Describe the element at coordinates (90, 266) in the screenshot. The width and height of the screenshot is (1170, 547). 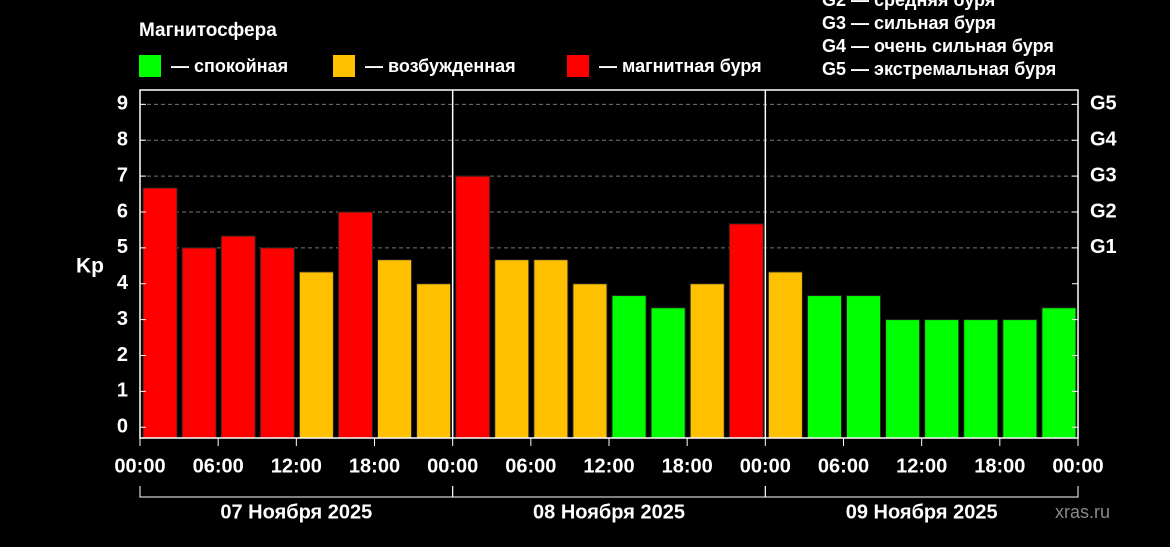
I see `y-axis-label: Kp` at that location.